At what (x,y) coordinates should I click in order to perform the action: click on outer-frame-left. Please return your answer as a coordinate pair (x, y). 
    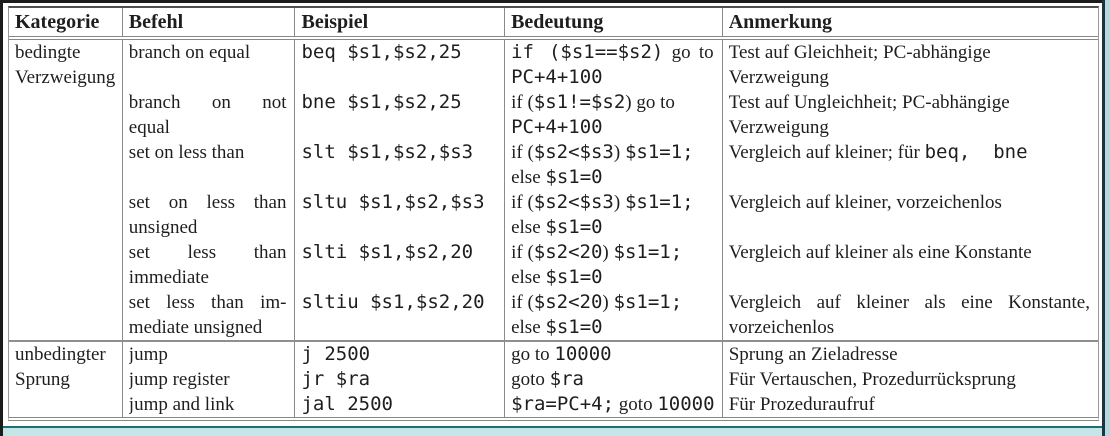
    Looking at the image, I should click on (1, 218).